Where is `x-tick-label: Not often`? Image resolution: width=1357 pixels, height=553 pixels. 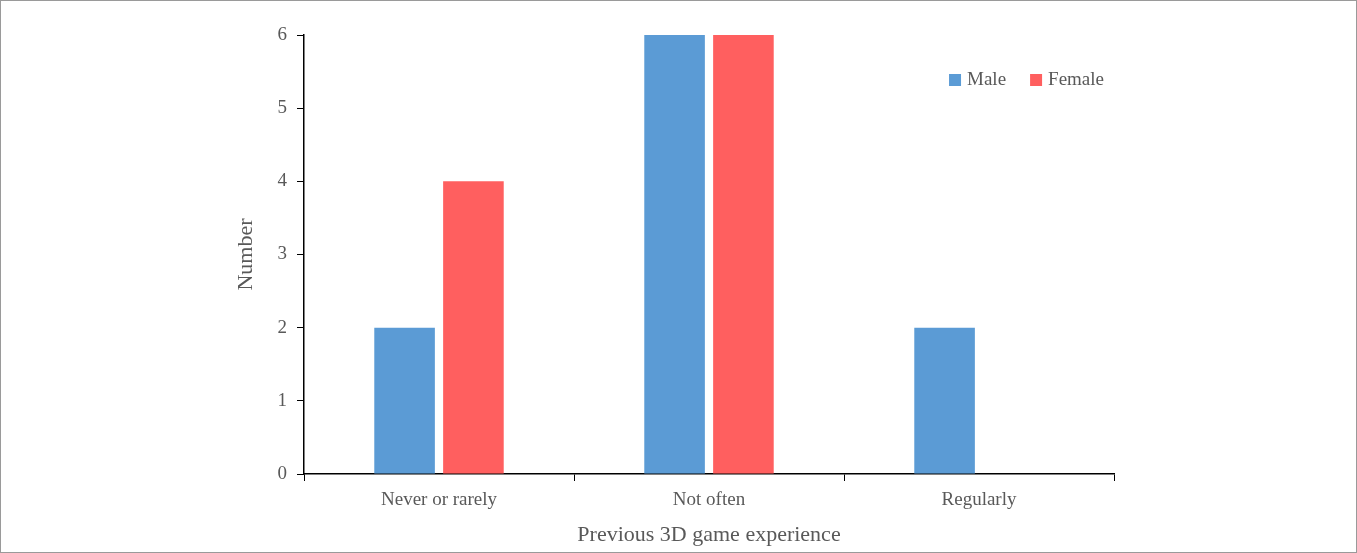 x-tick-label: Not often is located at coordinates (709, 499).